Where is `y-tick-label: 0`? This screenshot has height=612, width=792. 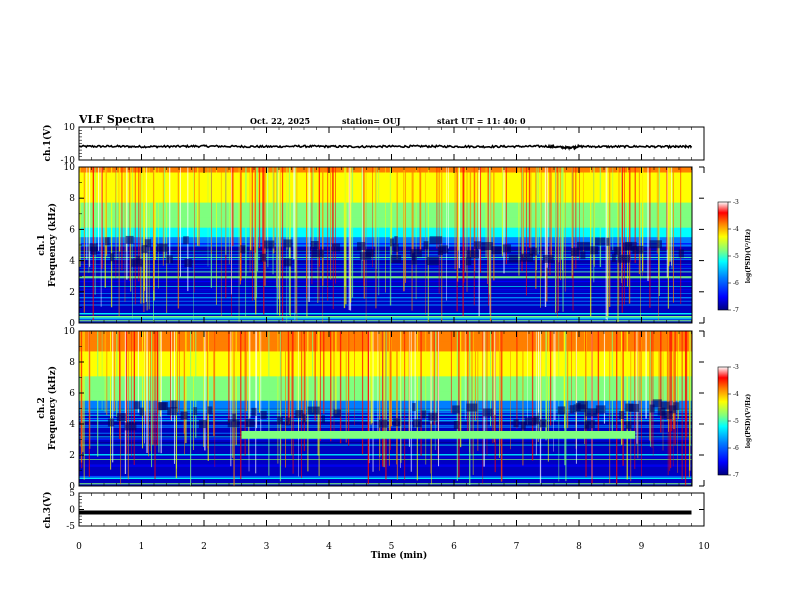 y-tick-label: 0 is located at coordinates (72, 324).